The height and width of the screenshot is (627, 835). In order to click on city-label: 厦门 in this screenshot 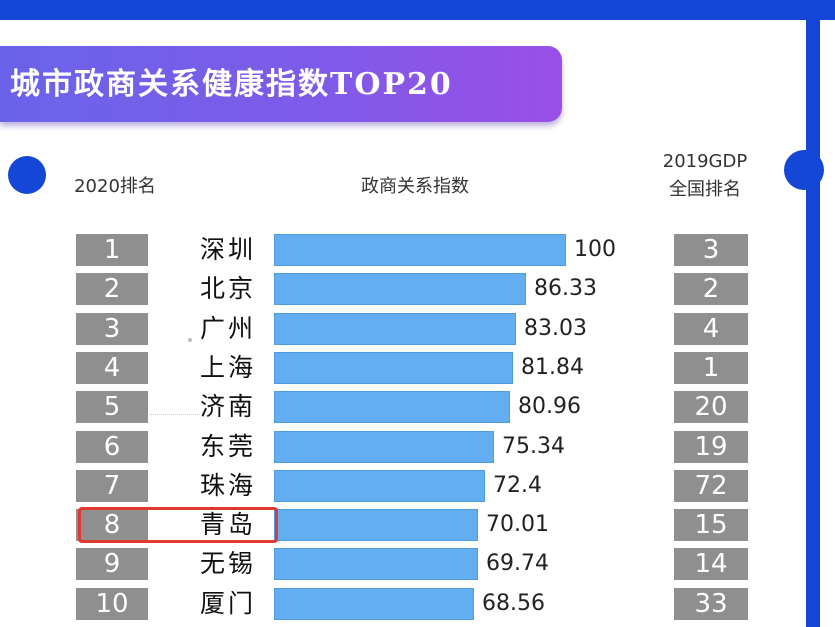, I will do `click(228, 603)`.